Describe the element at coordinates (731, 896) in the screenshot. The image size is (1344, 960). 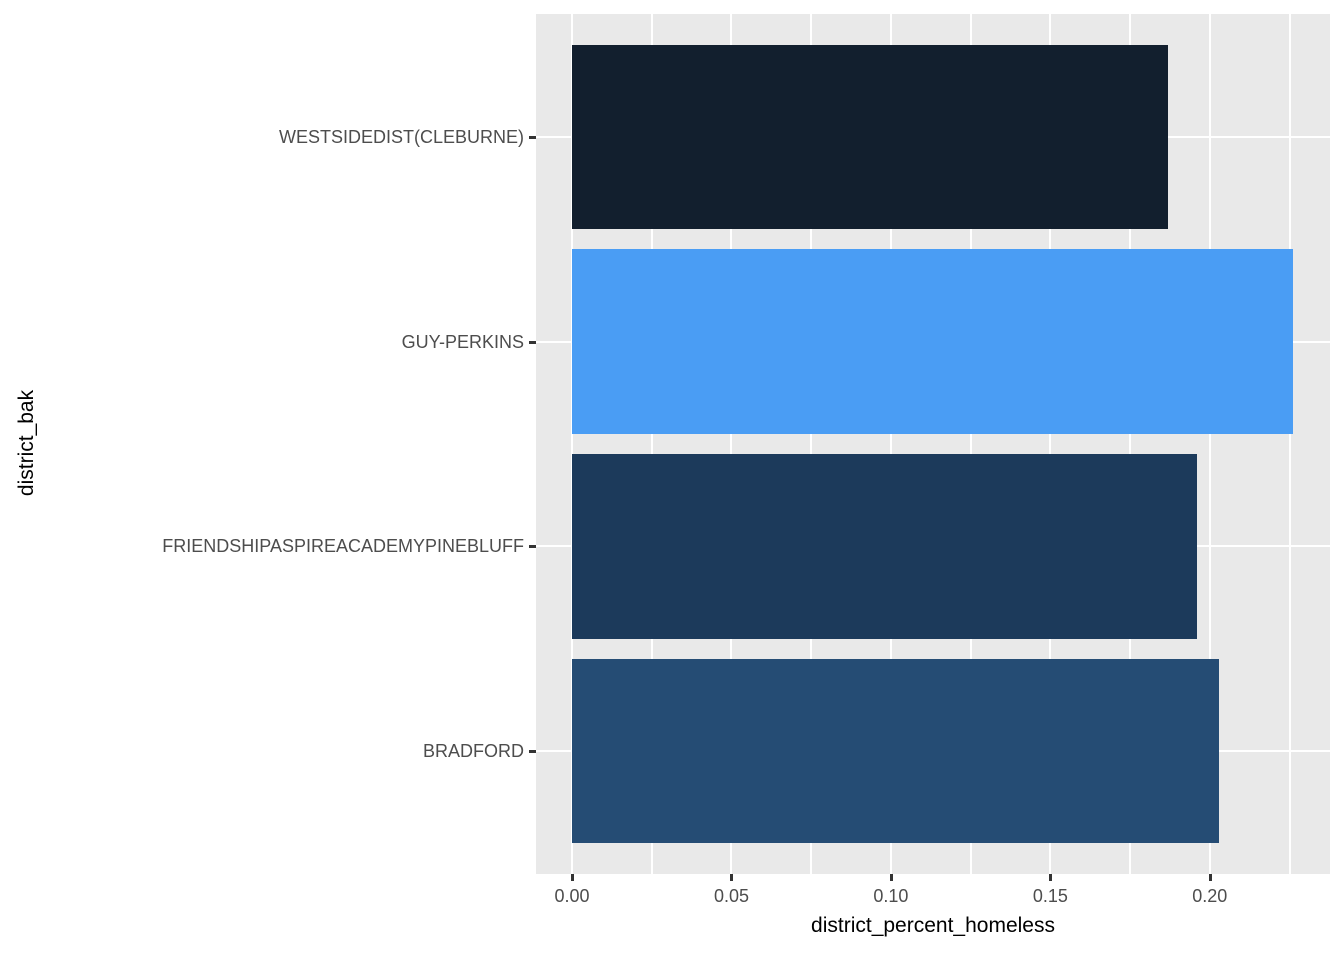
I see `x-axis-tick-label: 0.05` at that location.